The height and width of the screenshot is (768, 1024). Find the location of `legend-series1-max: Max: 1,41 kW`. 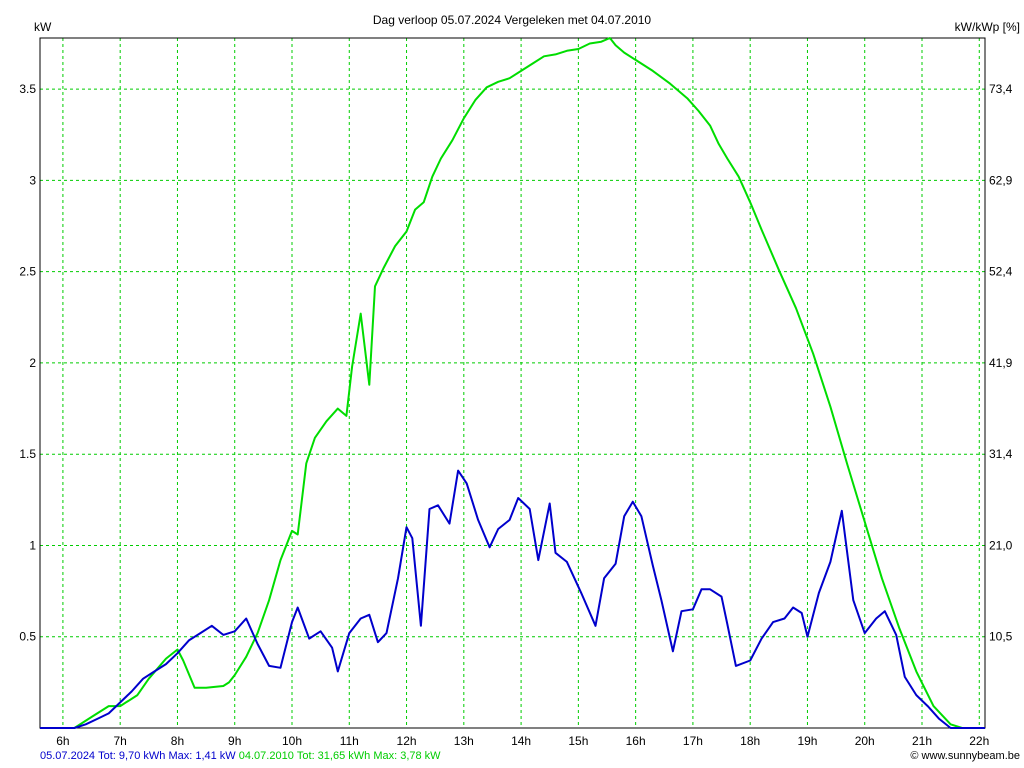

legend-series1-max: Max: 1,41 kW is located at coordinates (202, 756).